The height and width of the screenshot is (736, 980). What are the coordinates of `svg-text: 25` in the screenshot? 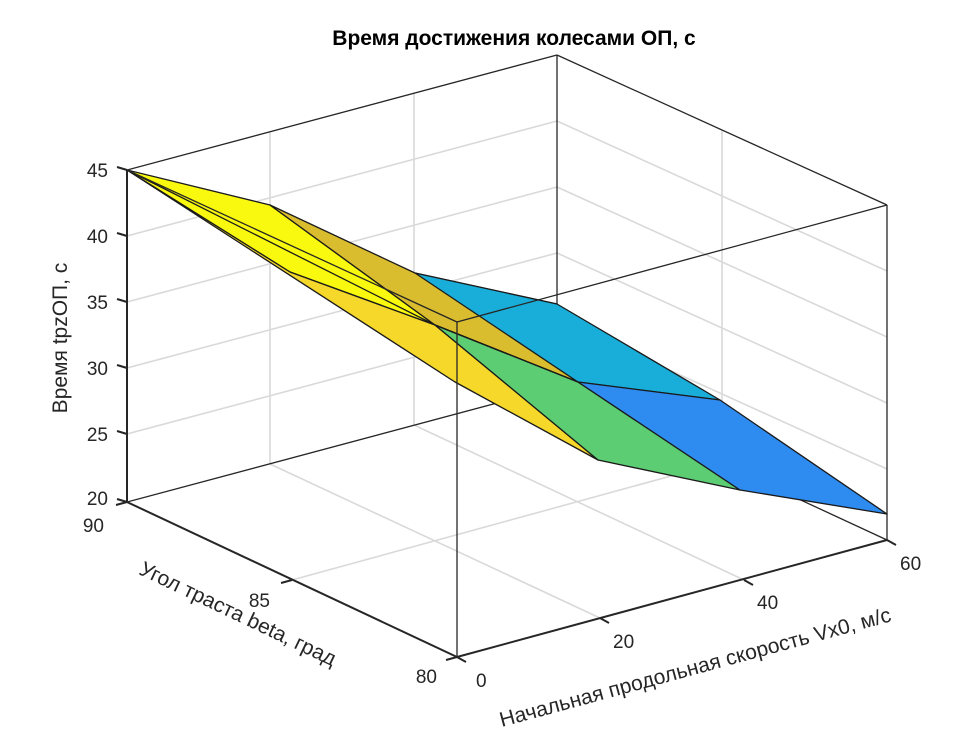 It's located at (97, 435).